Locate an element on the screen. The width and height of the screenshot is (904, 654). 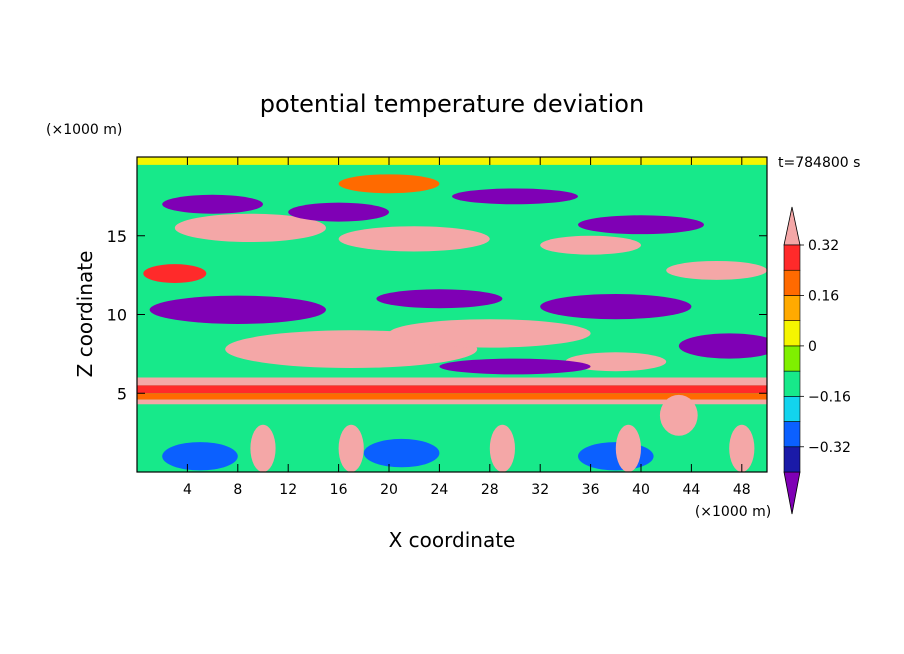
x-axis-label: X coordinate is located at coordinates (452, 540).